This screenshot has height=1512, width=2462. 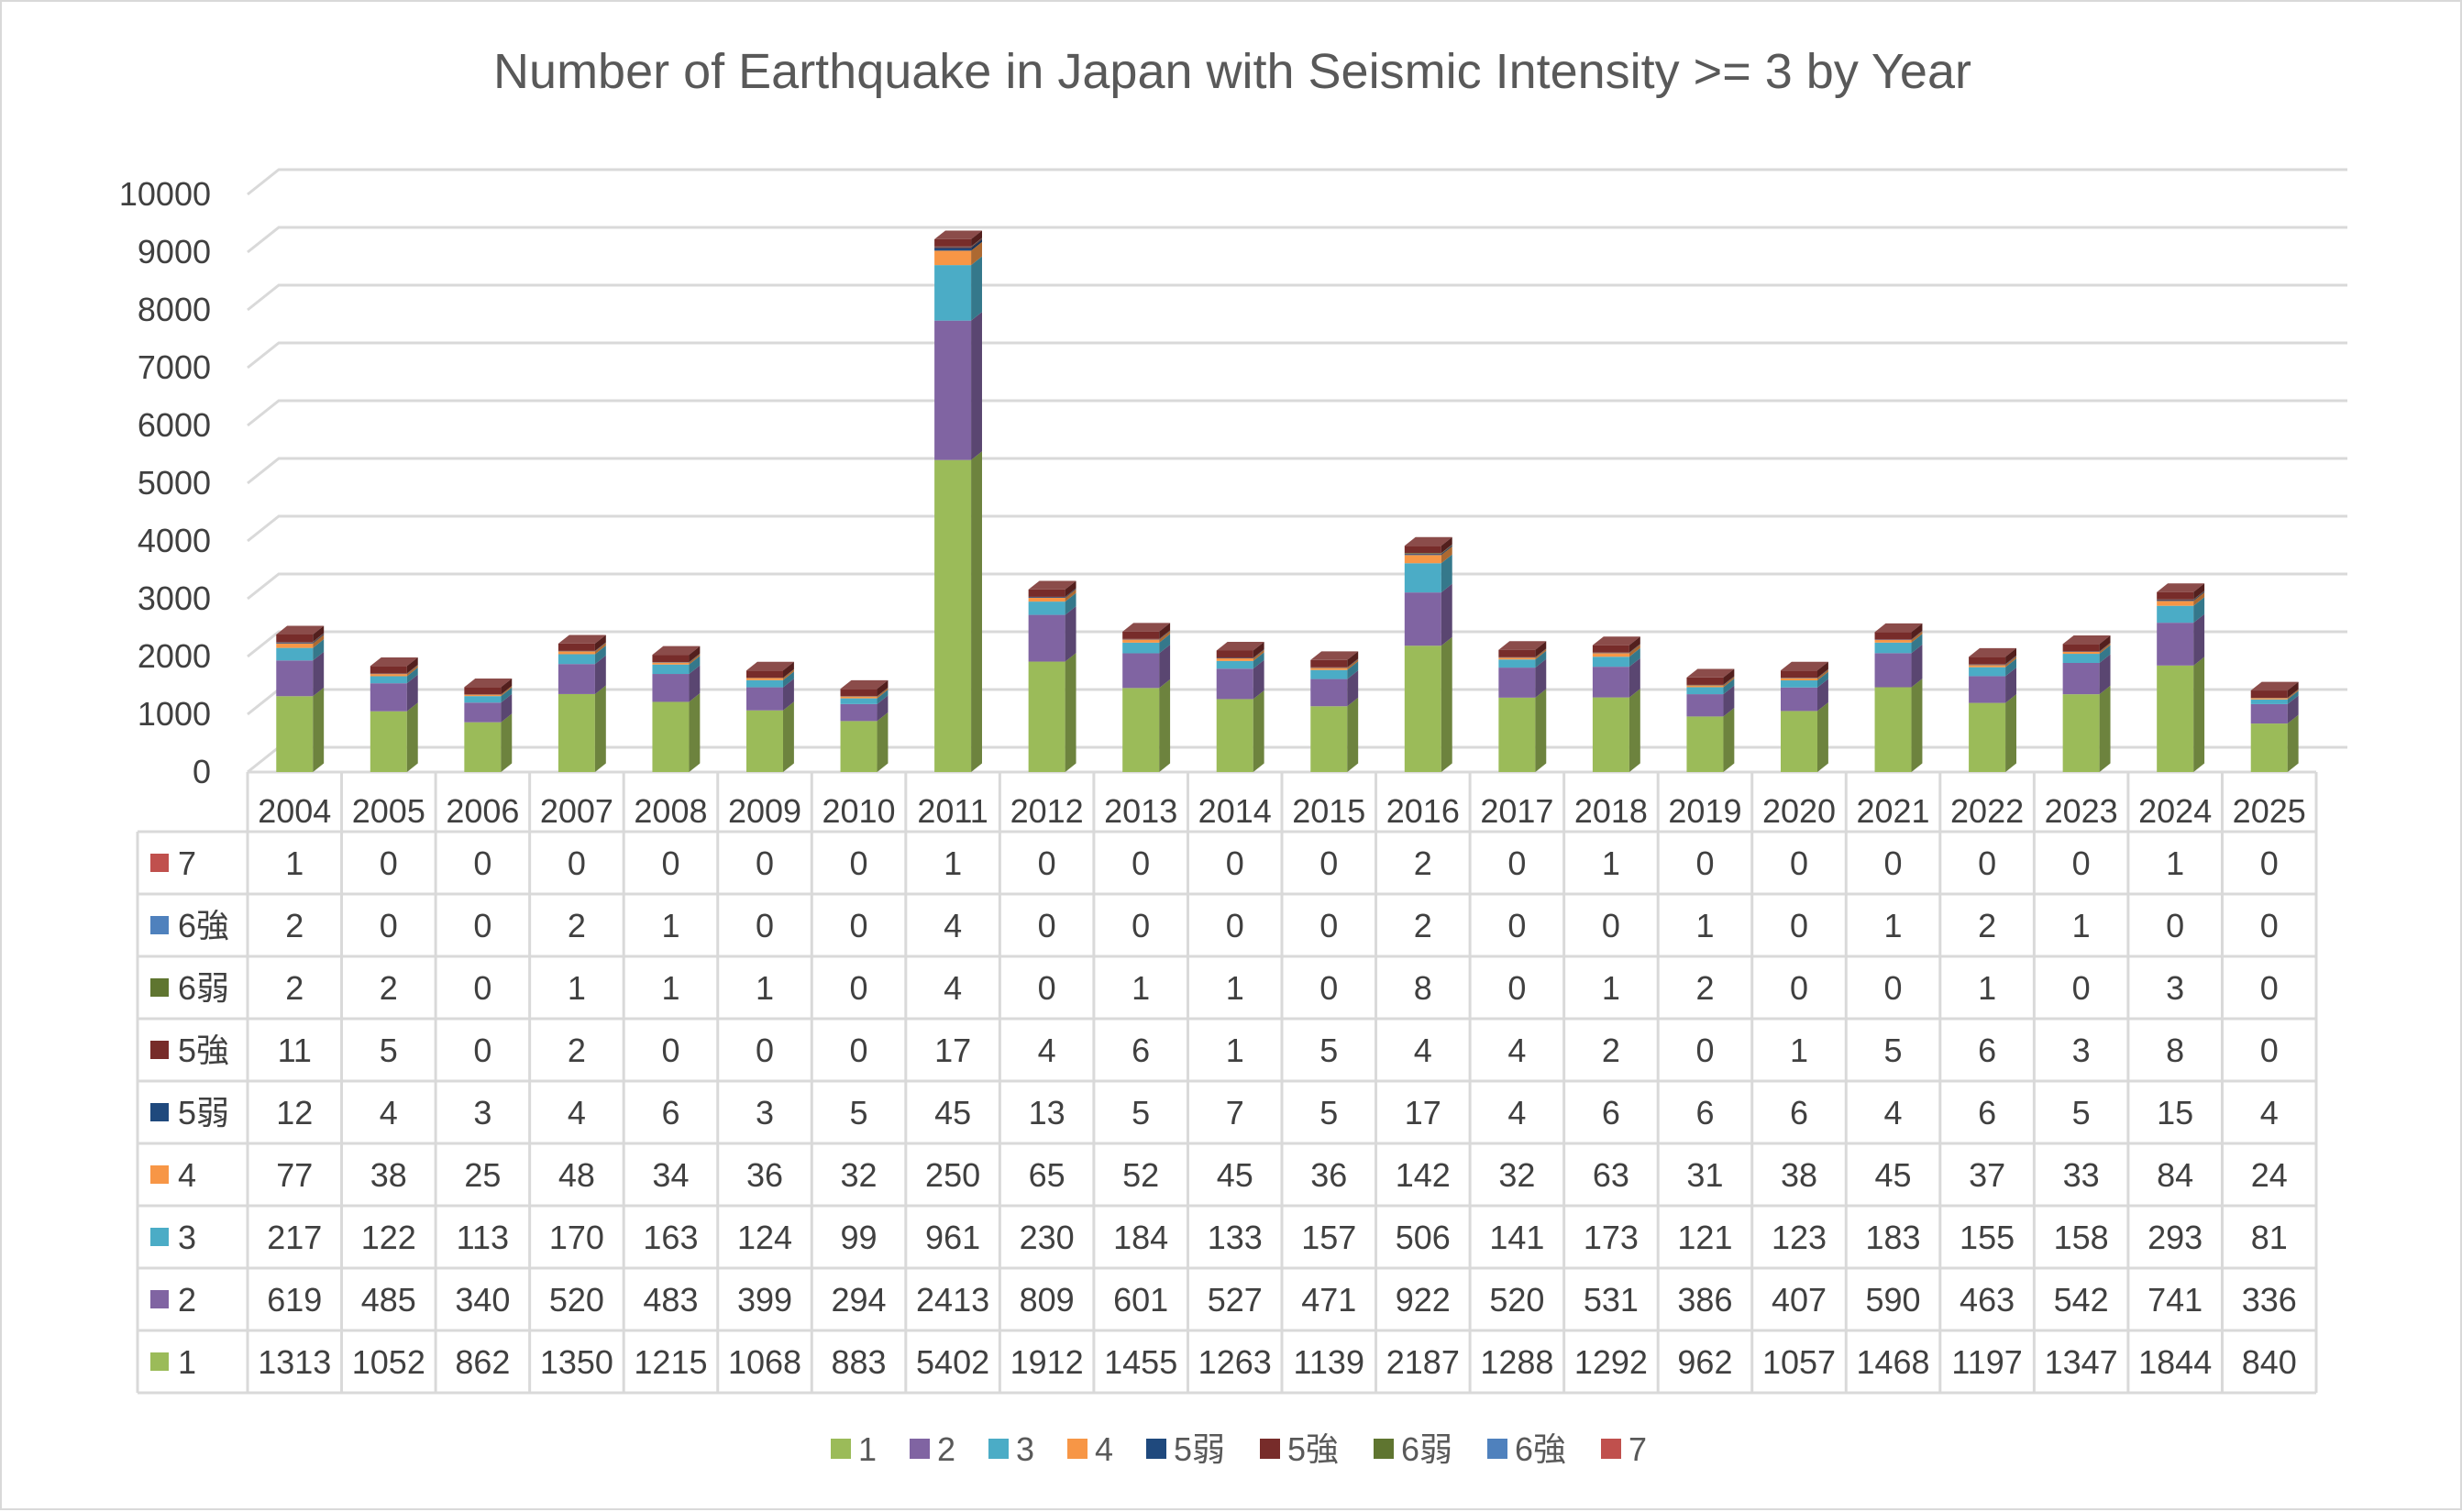 I want to click on table-cell: 158, so click(x=2081, y=1237).